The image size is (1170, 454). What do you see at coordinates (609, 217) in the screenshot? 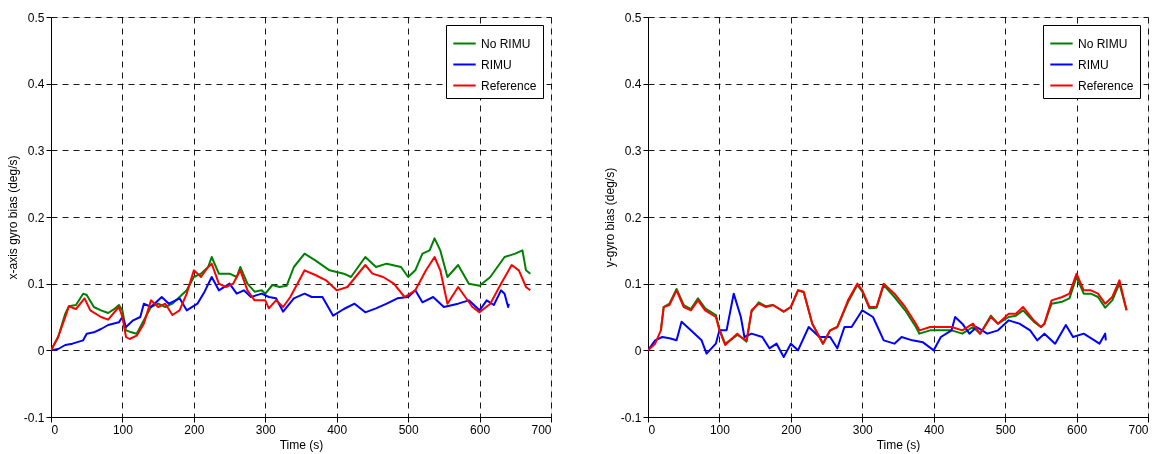
I see `y-axis-title: y-gyro bias (deg/s)` at bounding box center [609, 217].